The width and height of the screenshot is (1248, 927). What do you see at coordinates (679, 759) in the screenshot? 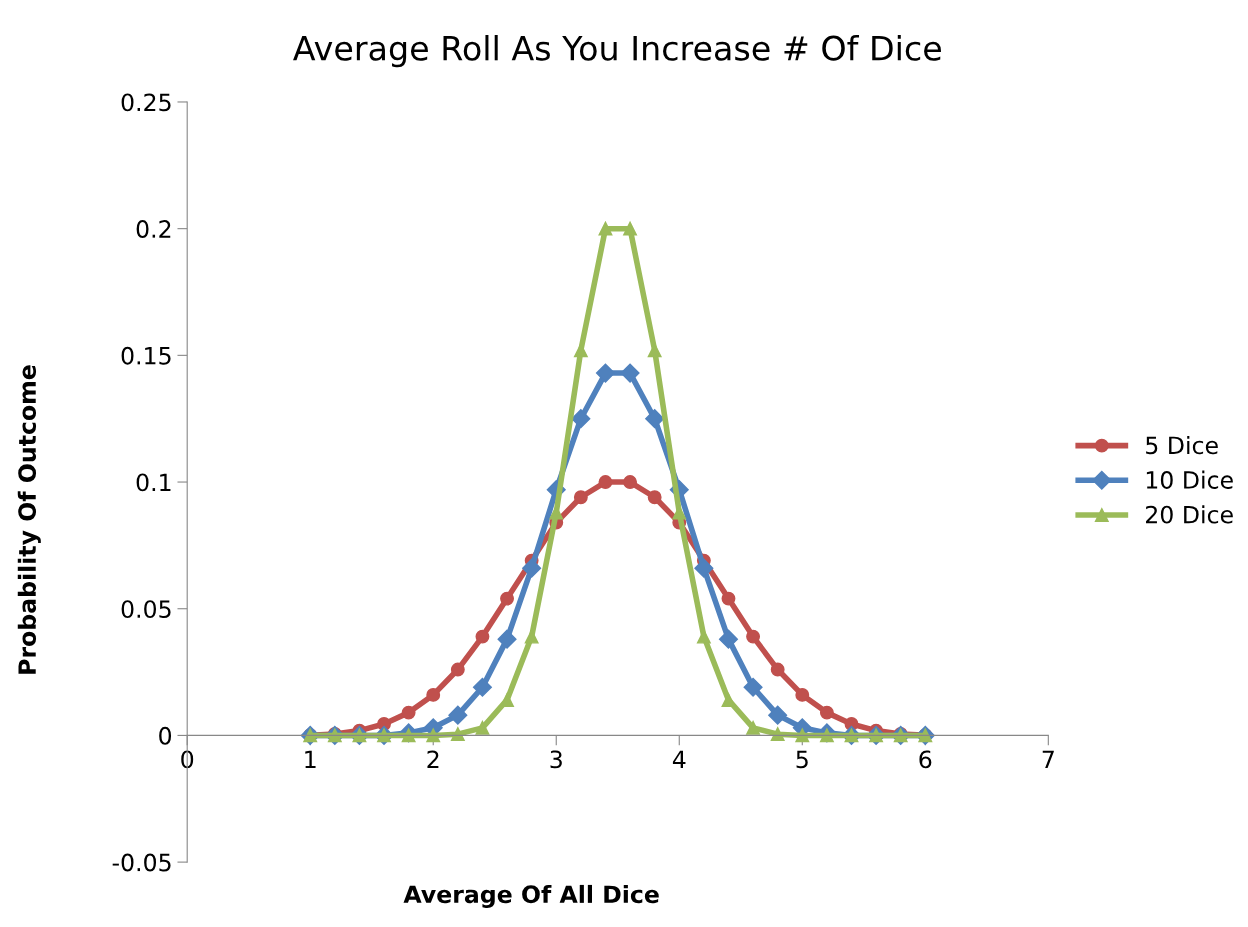
I see `x-tick-label: 4` at bounding box center [679, 759].